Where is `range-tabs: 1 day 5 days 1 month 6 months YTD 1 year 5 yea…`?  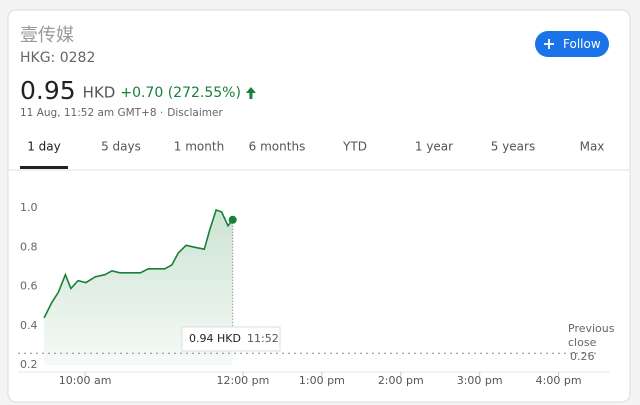 range-tabs: 1 day 5 days 1 month 6 months YTD 1 year 5 yea… is located at coordinates (315, 147).